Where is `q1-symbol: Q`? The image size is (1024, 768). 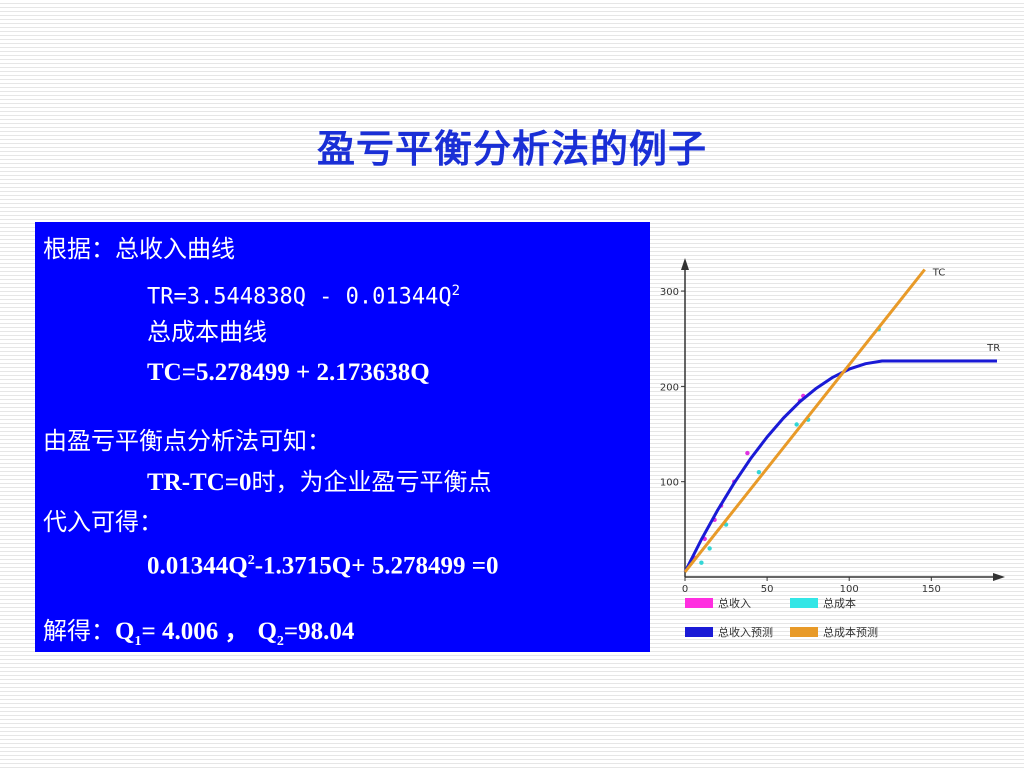
q1-symbol: Q is located at coordinates (125, 631).